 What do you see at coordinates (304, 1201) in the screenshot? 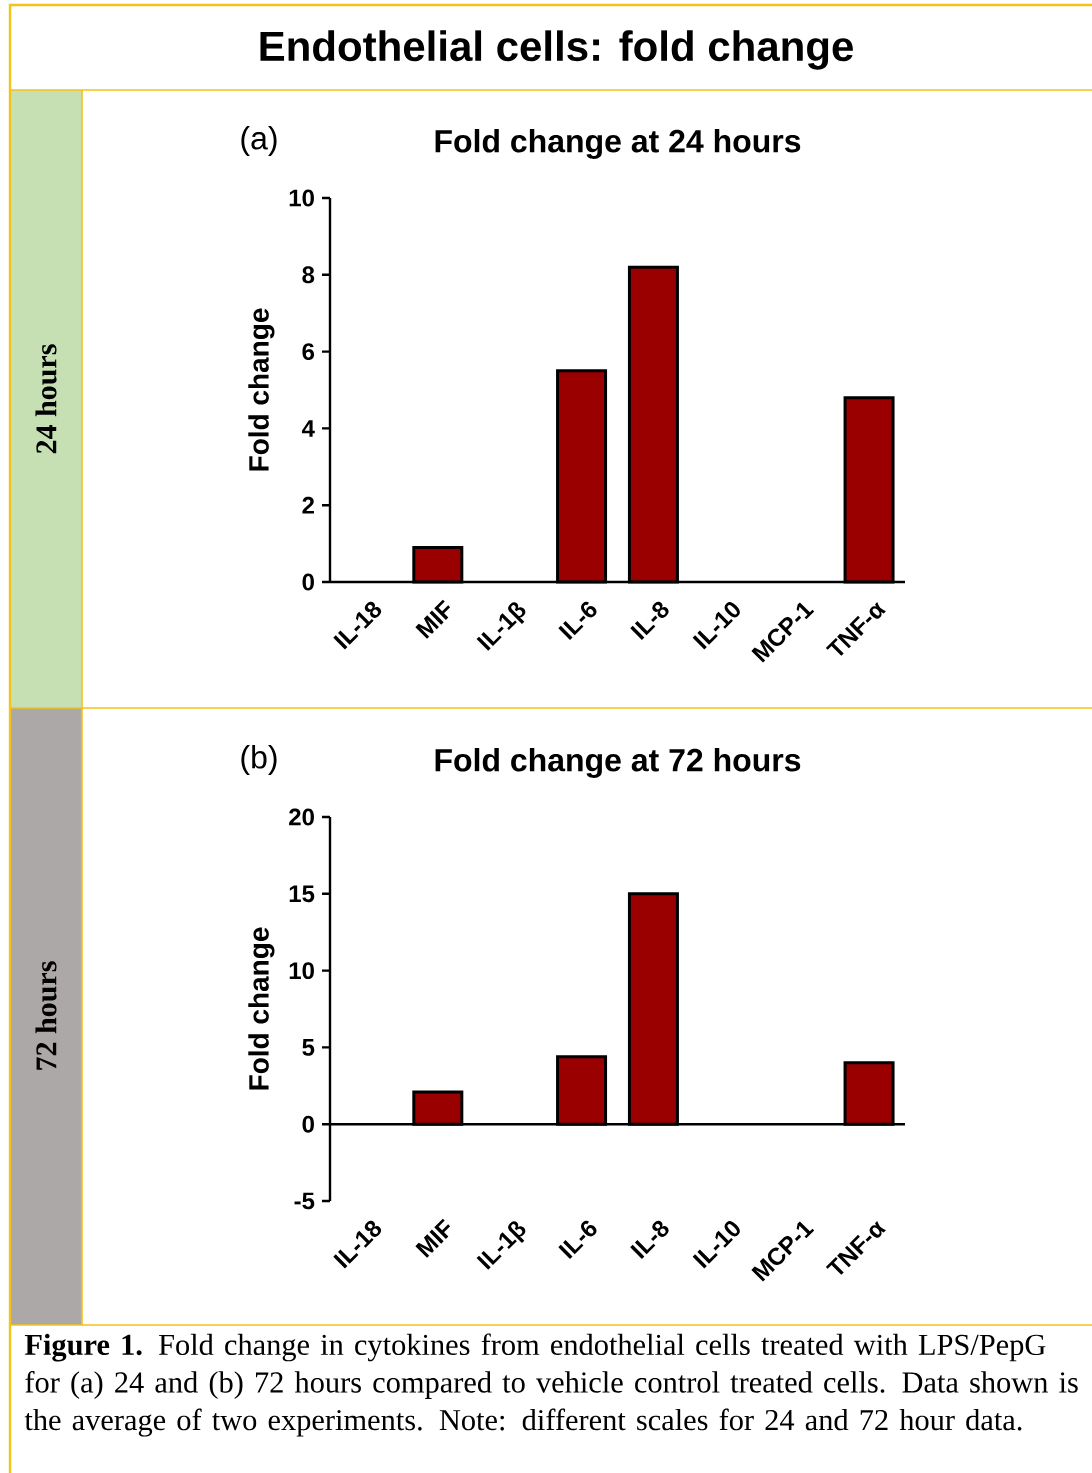
I see `y-tick-label: -5` at bounding box center [304, 1201].